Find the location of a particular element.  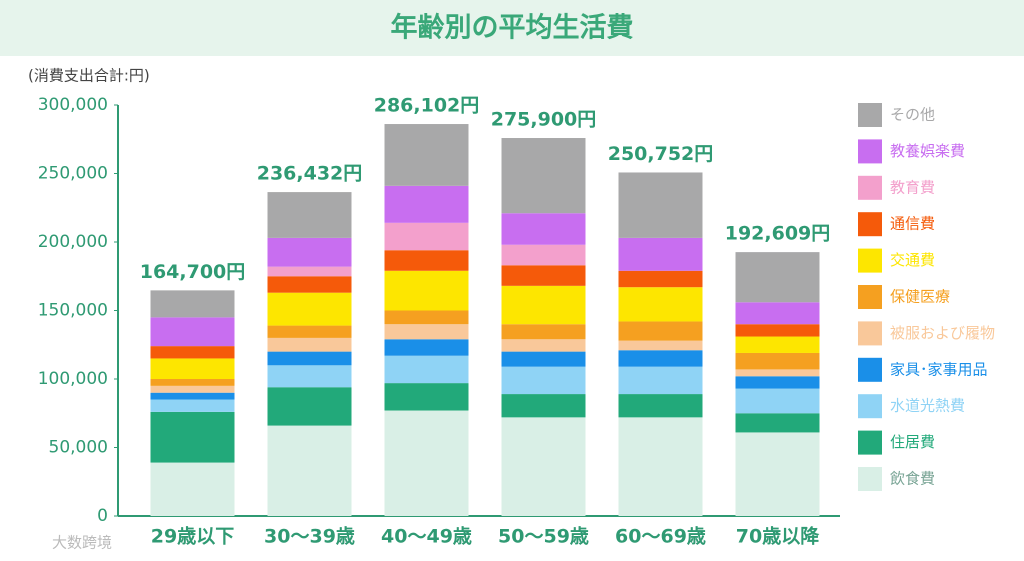

x-tick-label: 30～39歳 is located at coordinates (309, 537).